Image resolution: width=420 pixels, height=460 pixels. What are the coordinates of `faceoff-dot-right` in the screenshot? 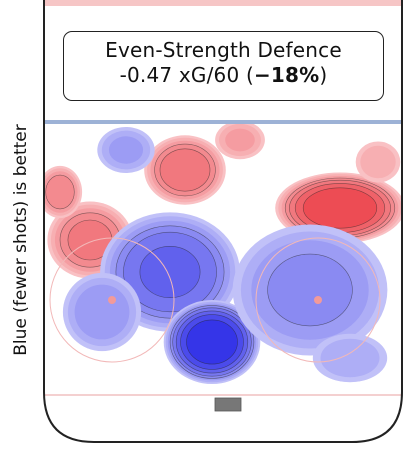 It's located at (318, 300).